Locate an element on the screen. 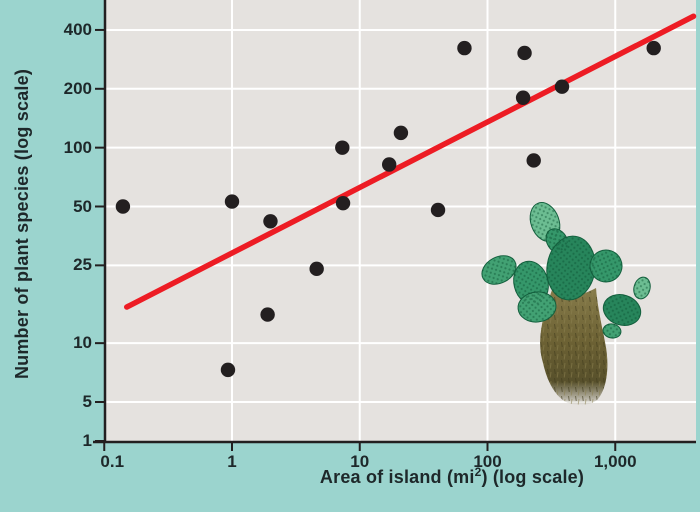  x-tick-label-1,000: 1,000 is located at coordinates (615, 461).